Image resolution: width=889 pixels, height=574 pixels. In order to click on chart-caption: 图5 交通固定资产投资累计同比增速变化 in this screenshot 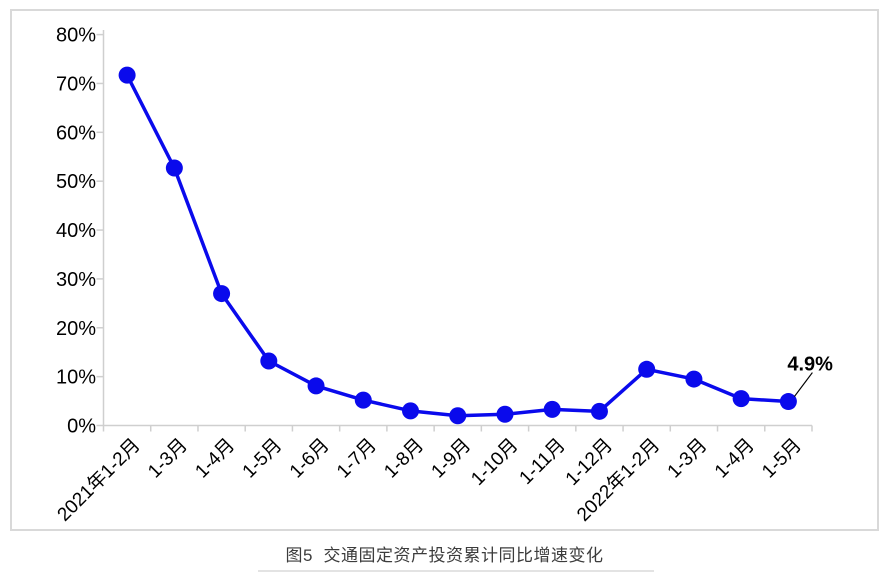, I will do `click(444, 555)`.